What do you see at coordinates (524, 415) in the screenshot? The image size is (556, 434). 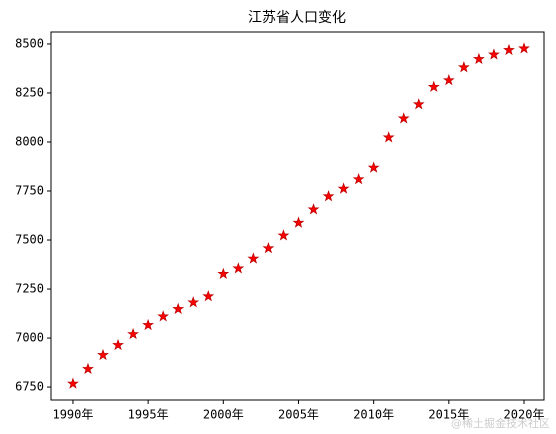 I see `x-tick-label: 2020年` at bounding box center [524, 415].